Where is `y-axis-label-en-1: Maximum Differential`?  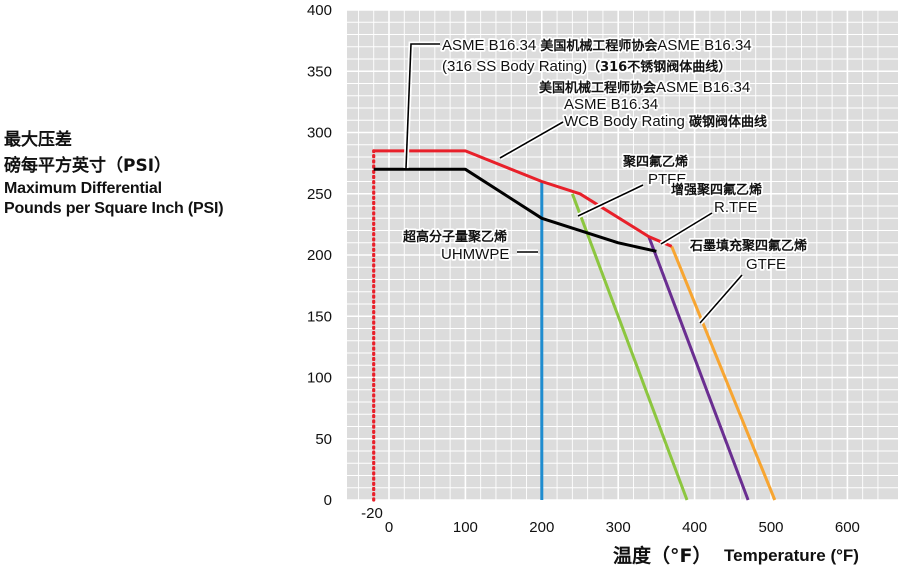 y-axis-label-en-1: Maximum Differential is located at coordinates (83, 188).